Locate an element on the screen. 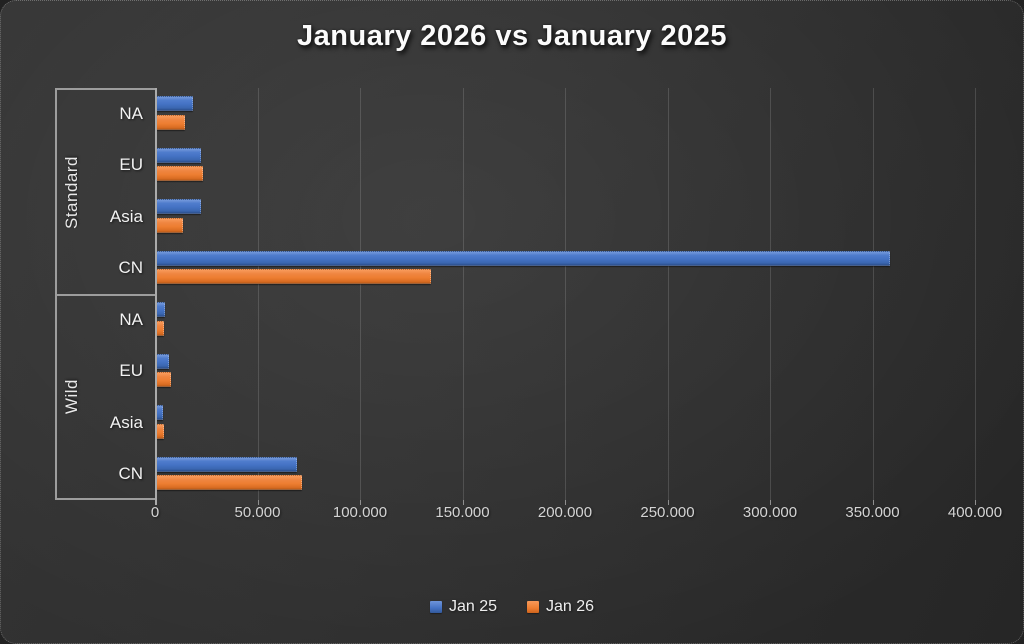 This screenshot has width=1024, height=644. chart-title: January 2026 vs January 2025 is located at coordinates (512, 36).